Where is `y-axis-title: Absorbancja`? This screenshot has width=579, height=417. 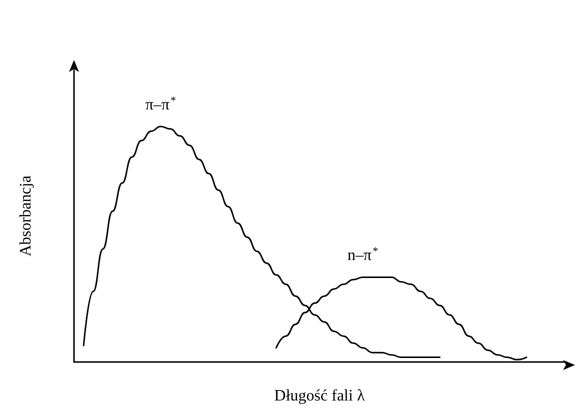 y-axis-title: Absorbancja is located at coordinates (26, 216).